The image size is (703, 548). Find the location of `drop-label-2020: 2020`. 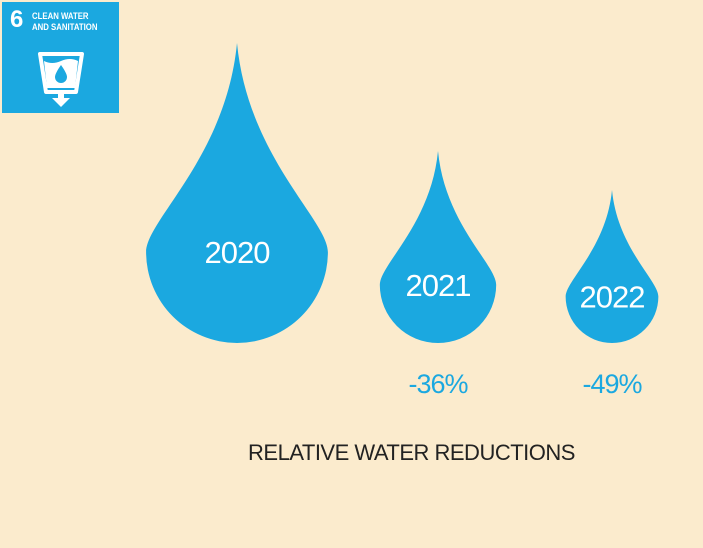

drop-label-2020: 2020 is located at coordinates (238, 252).